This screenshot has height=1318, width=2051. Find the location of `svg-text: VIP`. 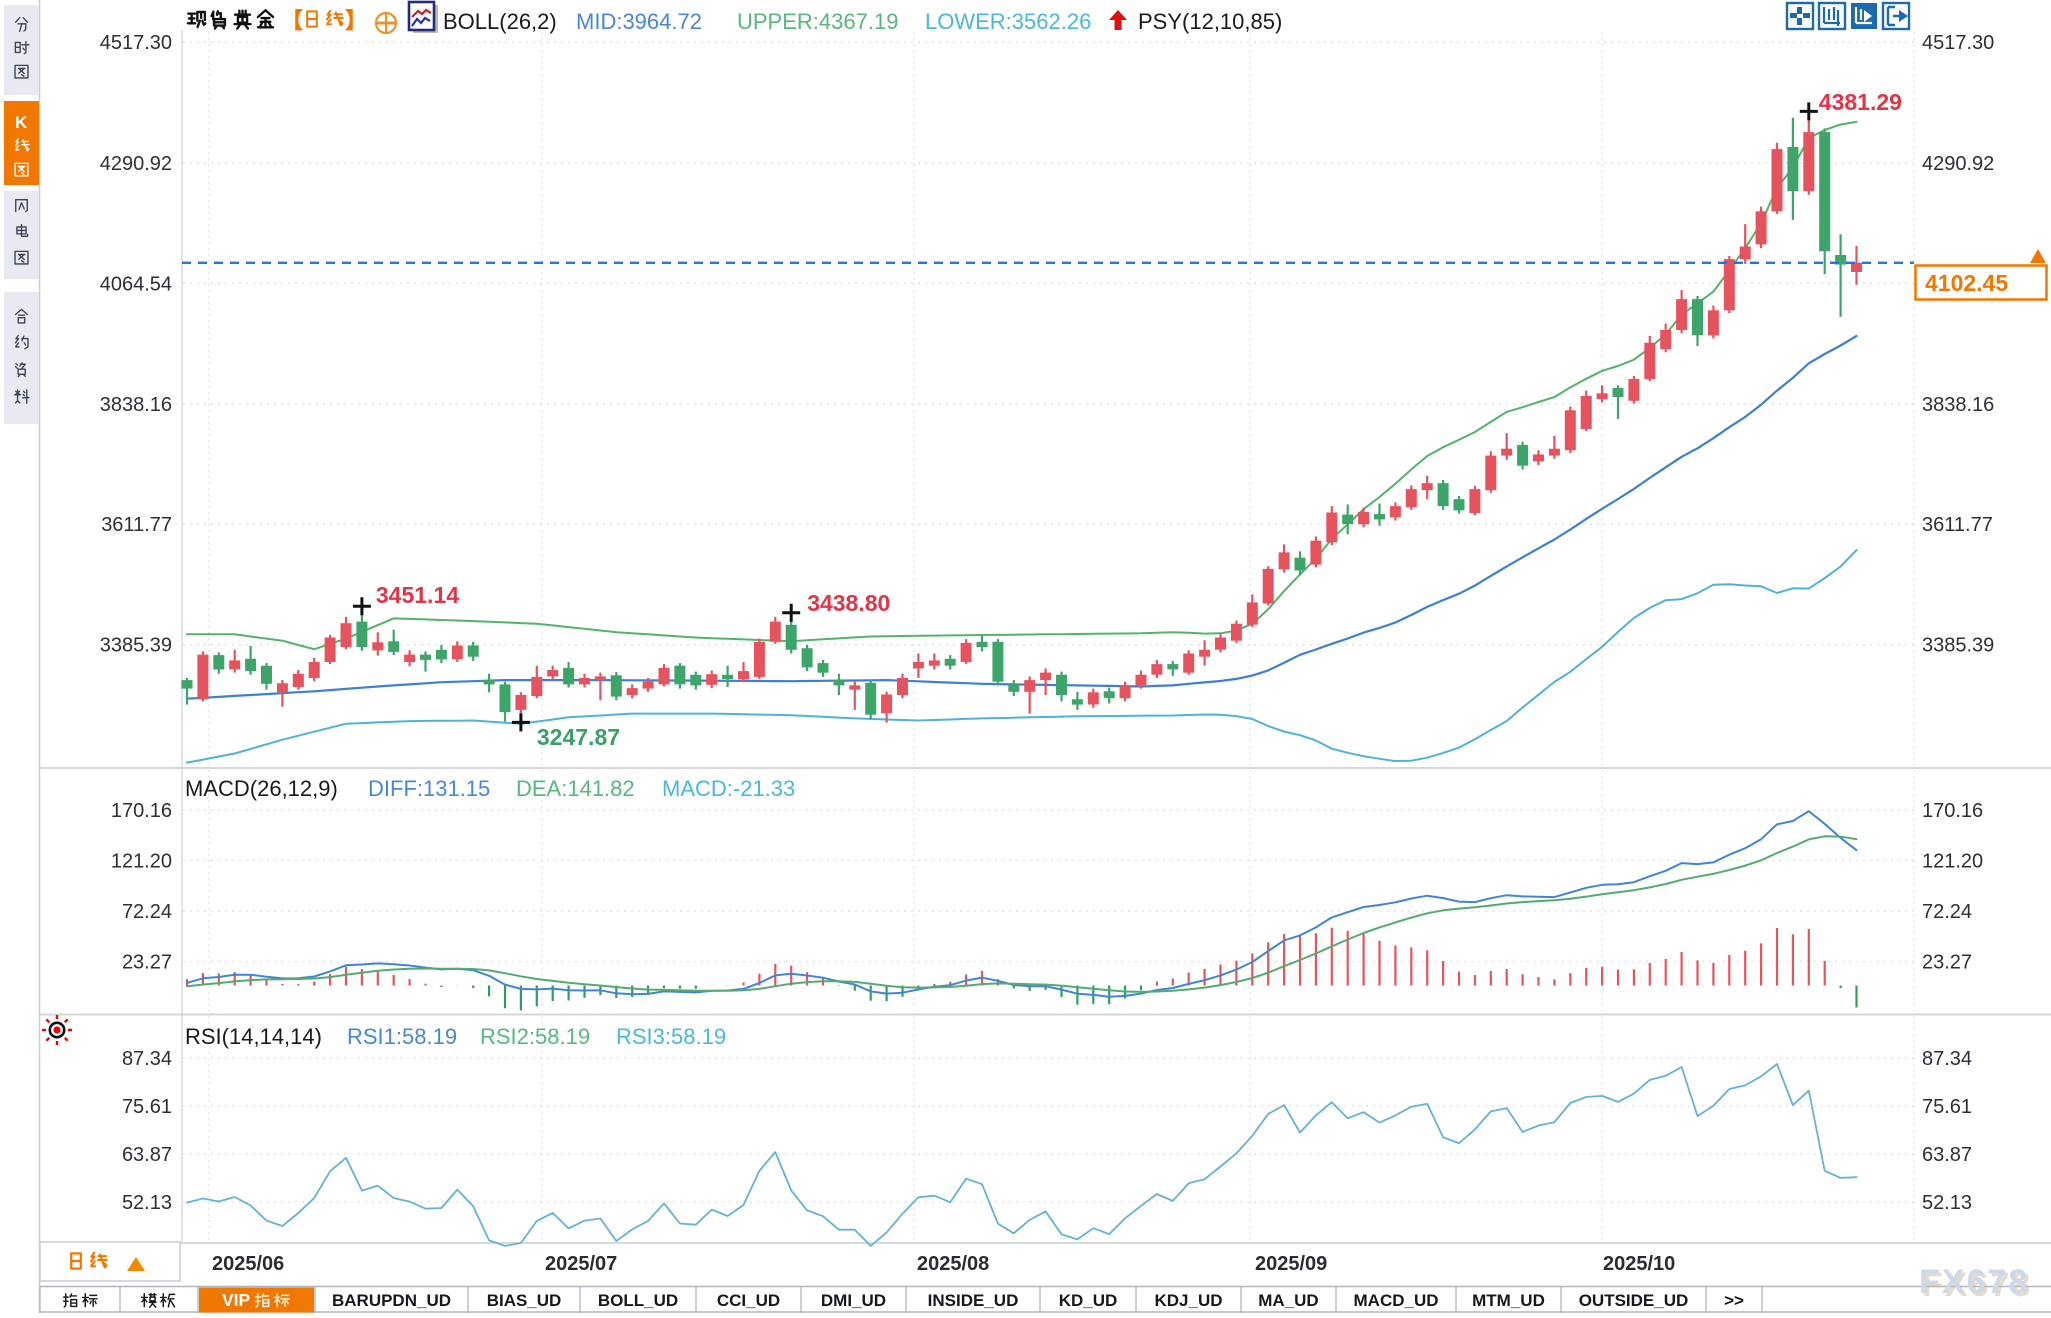

svg-text: VIP is located at coordinates (236, 1300).